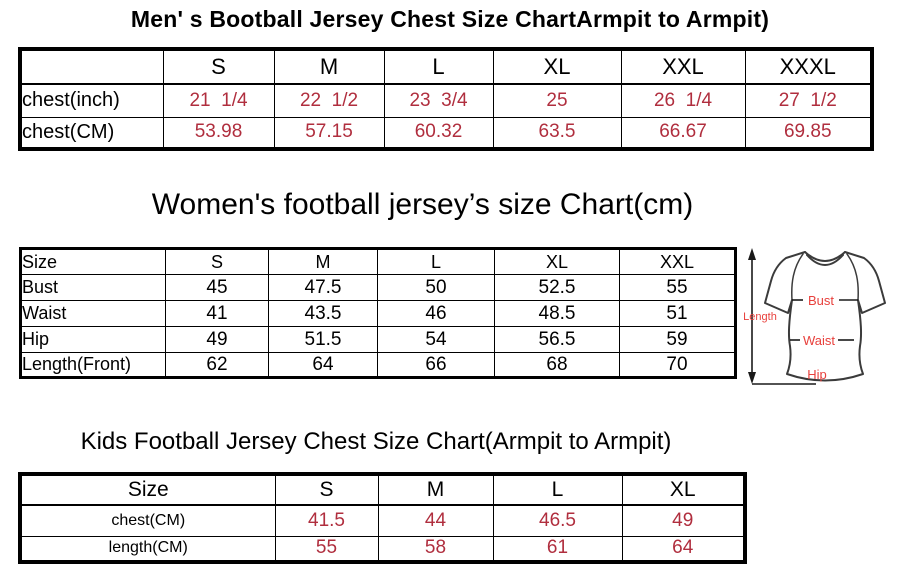 This screenshot has height=585, width=901. What do you see at coordinates (557, 549) in the screenshot?
I see `size-value: 61` at bounding box center [557, 549].